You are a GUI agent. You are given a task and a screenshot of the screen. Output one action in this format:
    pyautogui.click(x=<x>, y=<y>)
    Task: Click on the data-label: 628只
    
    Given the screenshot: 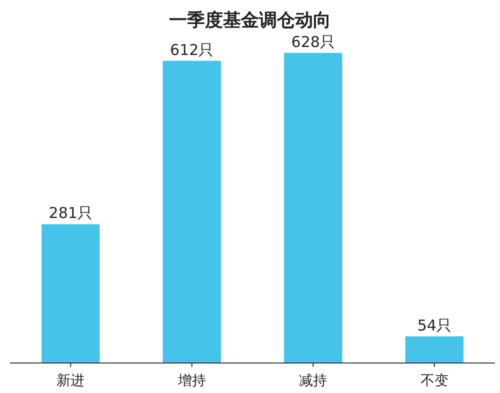 What is the action you would take?
    pyautogui.click(x=313, y=41)
    